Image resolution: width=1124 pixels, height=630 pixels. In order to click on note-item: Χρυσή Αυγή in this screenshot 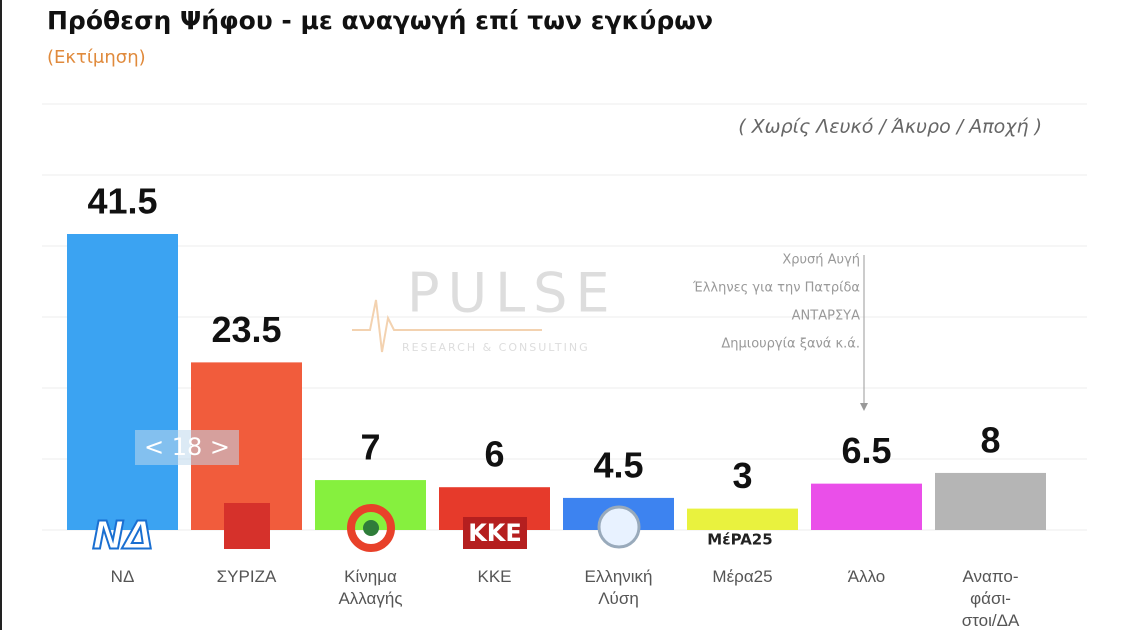, I will do `click(821, 260)`.